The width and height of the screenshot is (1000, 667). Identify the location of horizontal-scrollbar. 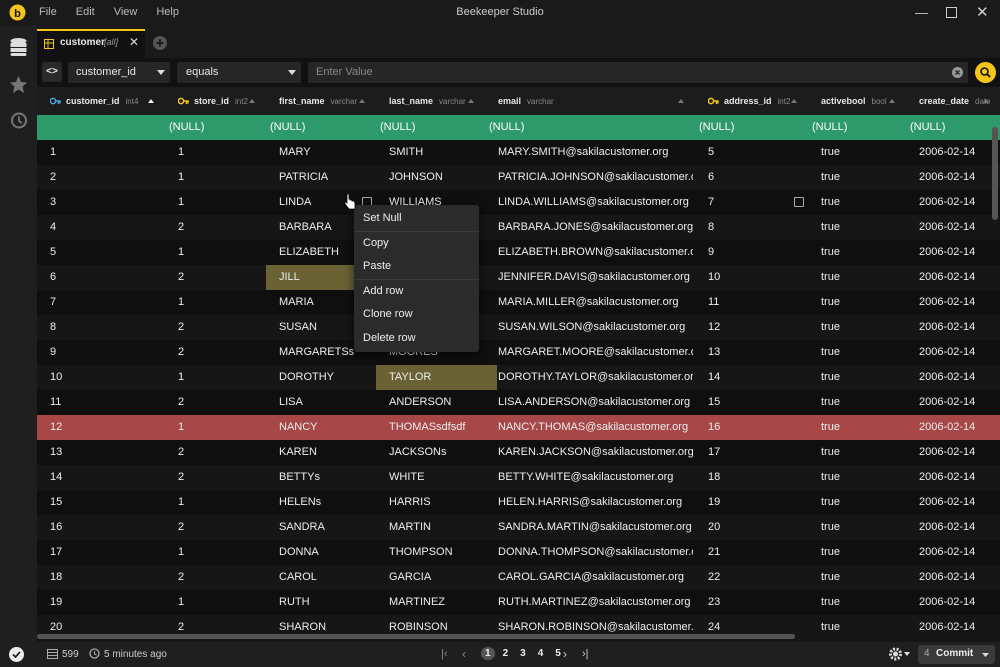
(416, 636).